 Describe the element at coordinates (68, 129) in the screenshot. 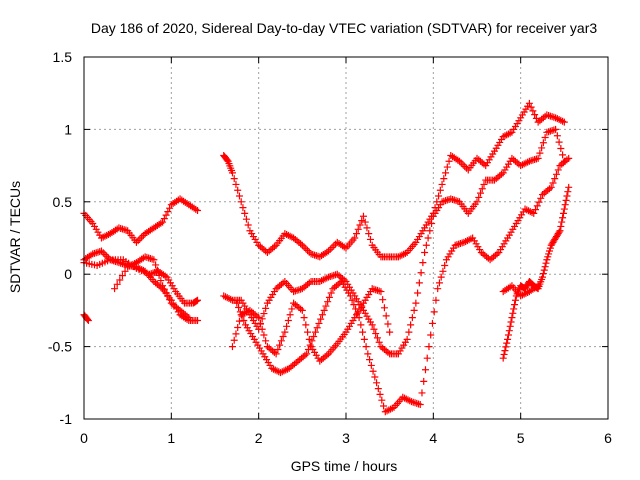

I see `y-tick-label: 1` at that location.